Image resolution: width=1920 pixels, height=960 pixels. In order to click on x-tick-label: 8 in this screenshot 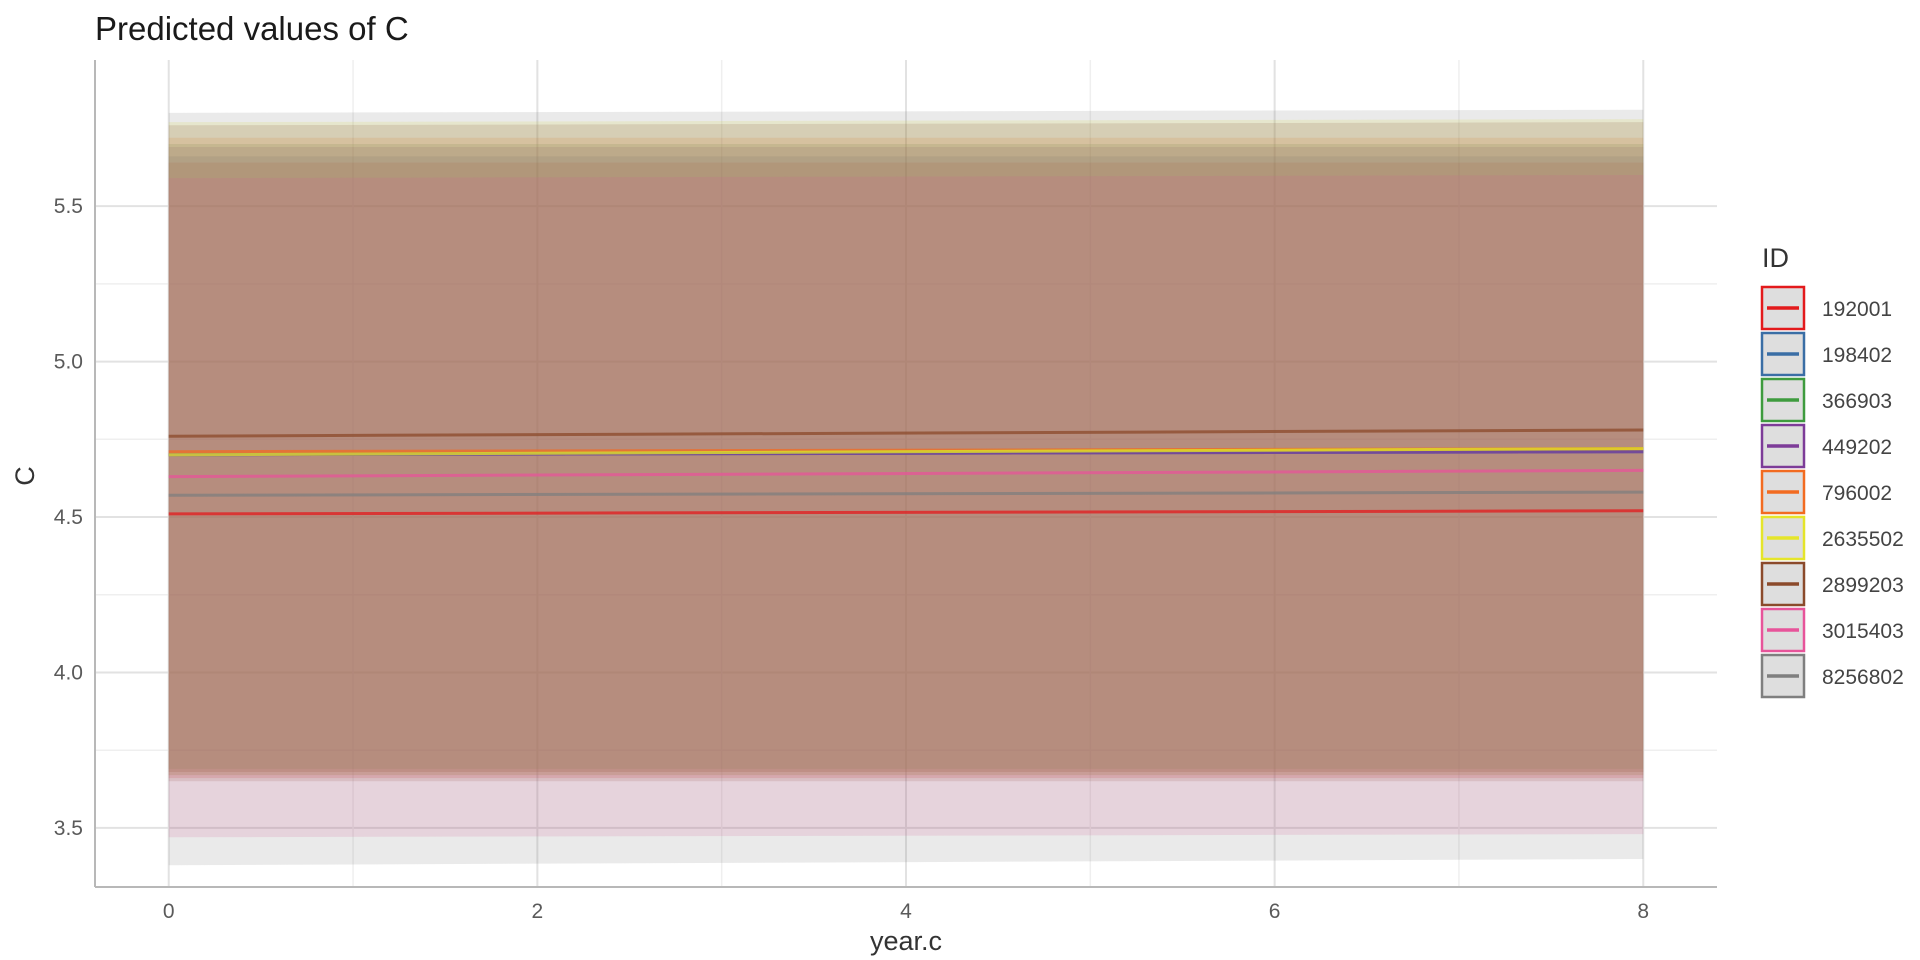, I will do `click(1643, 911)`.